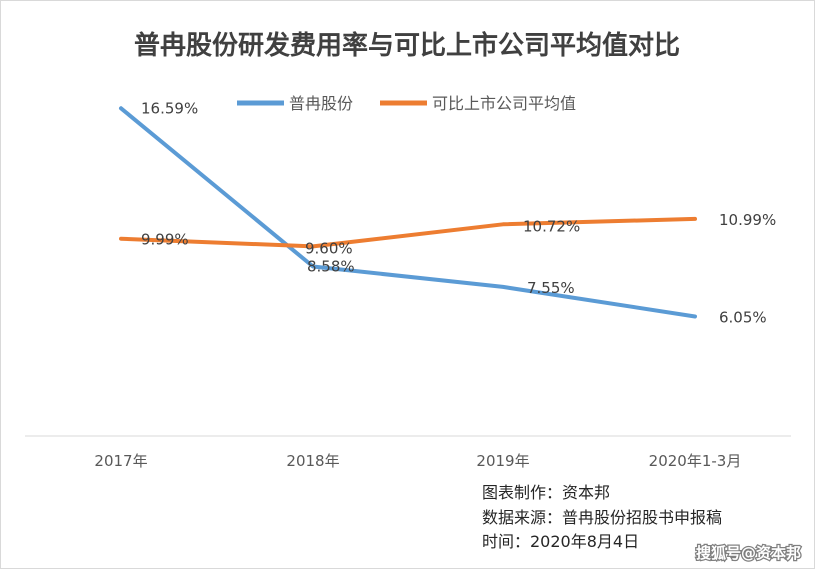  I want to click on data-label-peer-average: 9.60%, so click(329, 248).